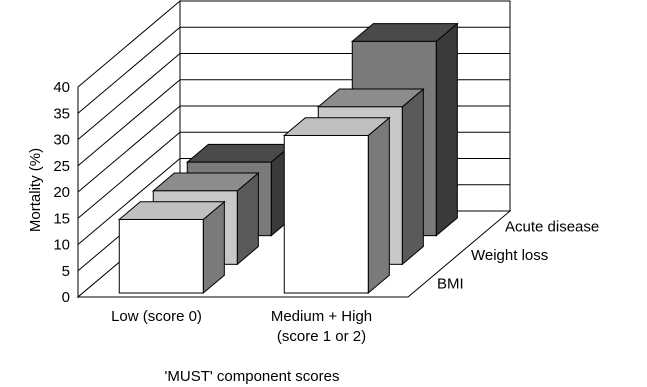  Describe the element at coordinates (66, 297) in the screenshot. I see `y-tick-label: 0` at that location.